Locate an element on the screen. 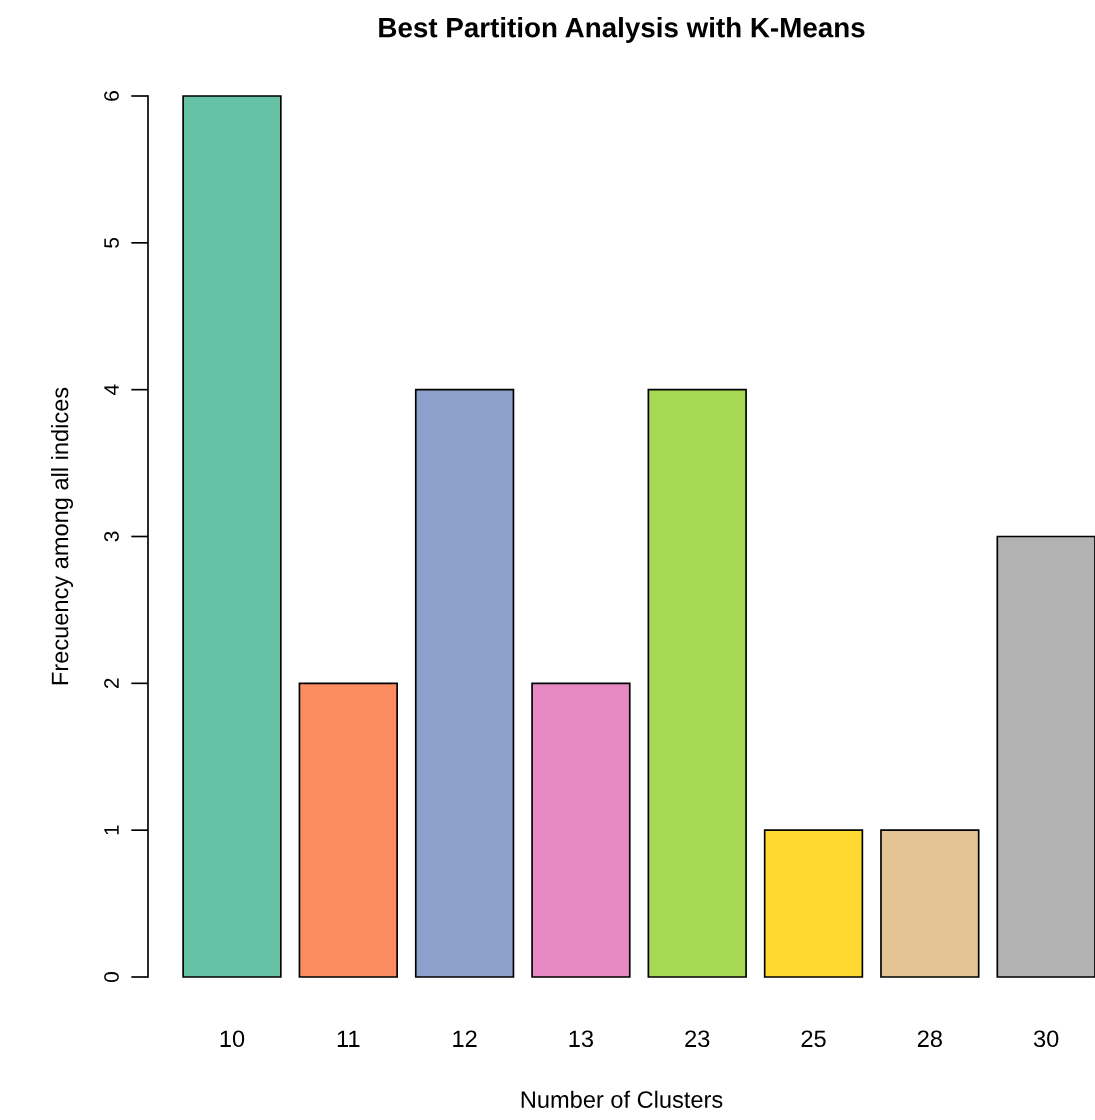 Image resolution: width=1095 pixels, height=1120 pixels. y-tick-label: 6 is located at coordinates (111, 96).